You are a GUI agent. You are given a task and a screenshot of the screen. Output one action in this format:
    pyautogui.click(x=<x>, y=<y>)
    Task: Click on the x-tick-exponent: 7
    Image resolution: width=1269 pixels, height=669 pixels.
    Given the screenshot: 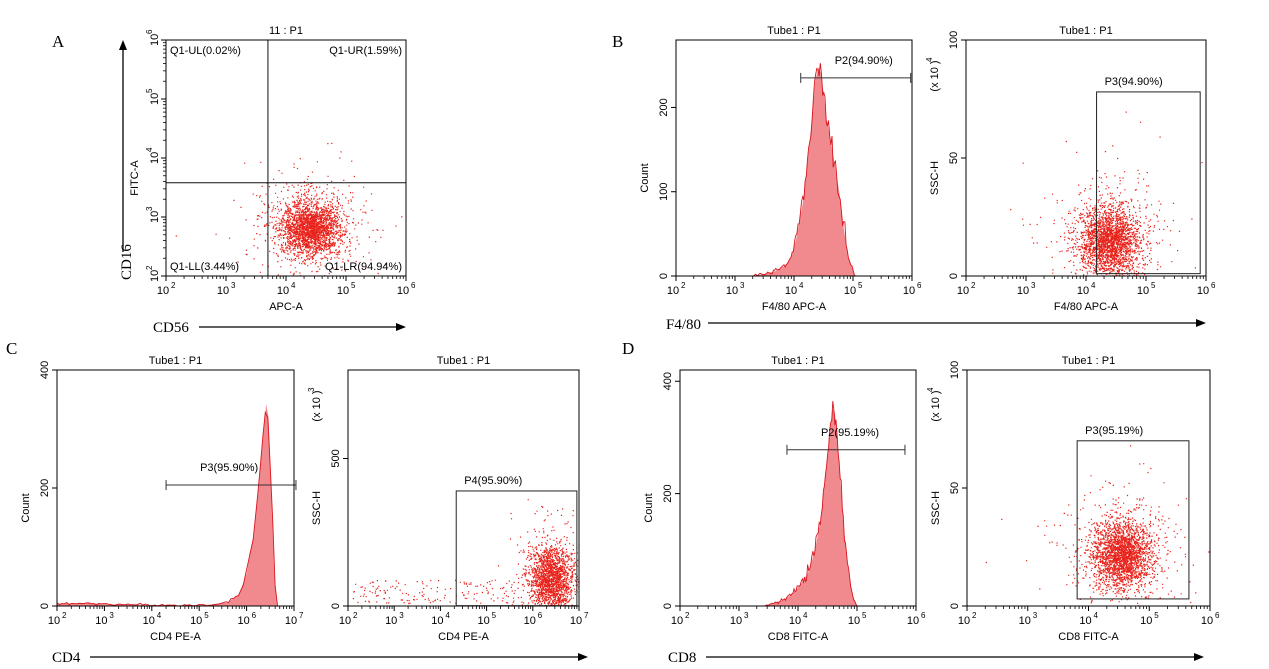 What is the action you would take?
    pyautogui.click(x=301, y=615)
    